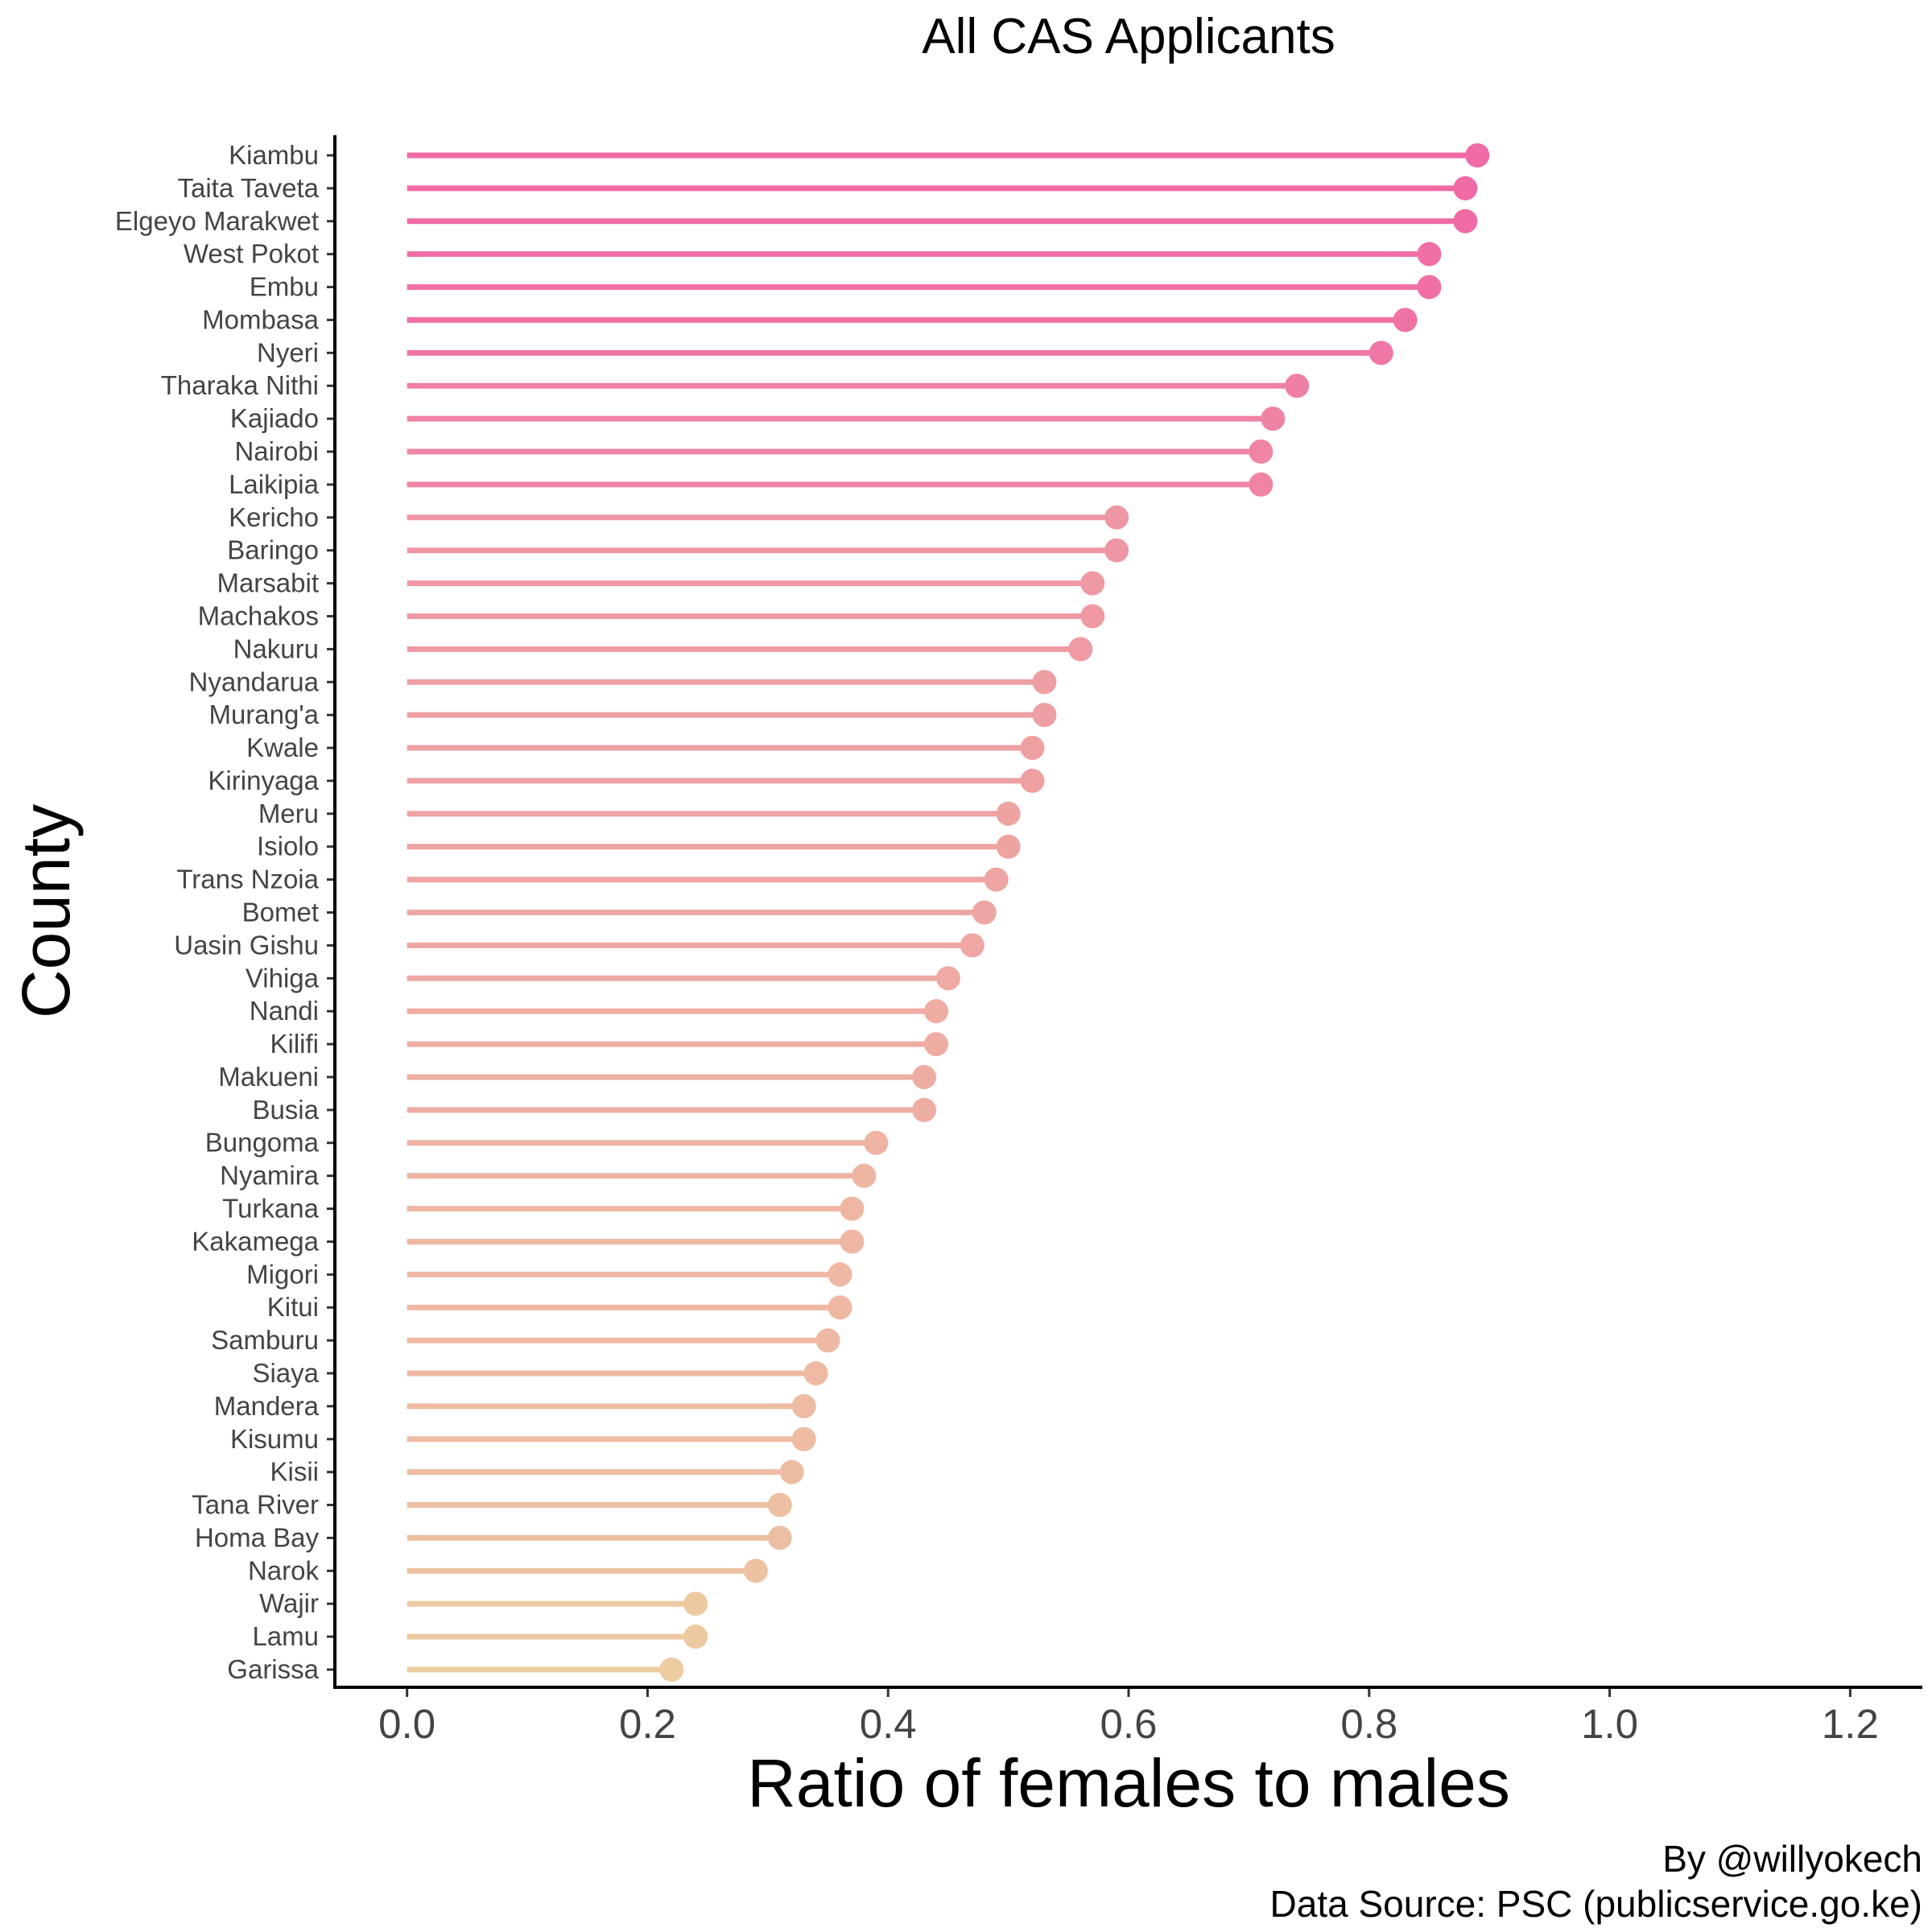 The width and height of the screenshot is (1932, 1932). I want to click on x-tick-label: 1.0, so click(1609, 1724).